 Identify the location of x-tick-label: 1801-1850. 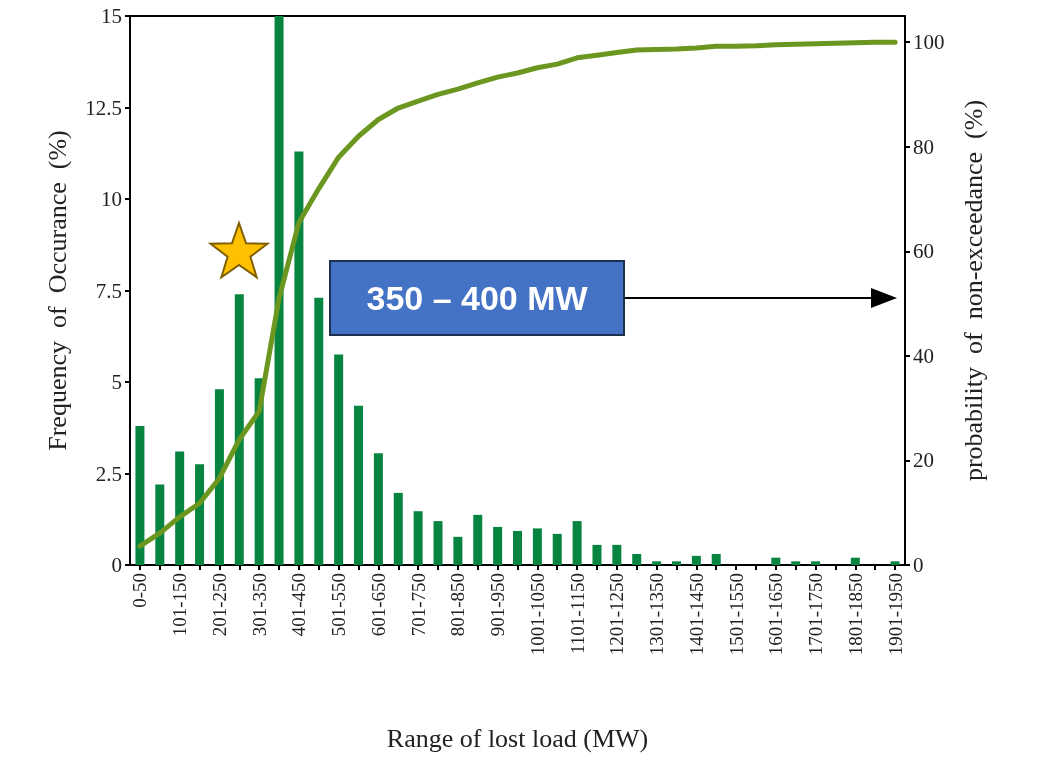
(855, 614).